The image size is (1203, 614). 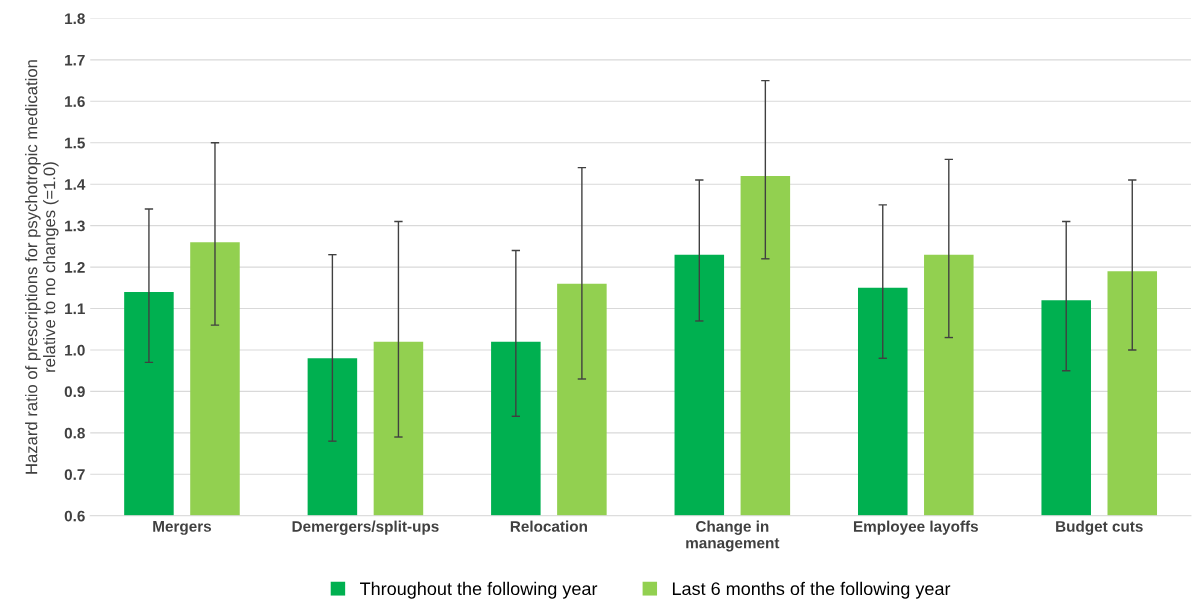 I want to click on y-tick-label: 1.4, so click(x=75, y=184).